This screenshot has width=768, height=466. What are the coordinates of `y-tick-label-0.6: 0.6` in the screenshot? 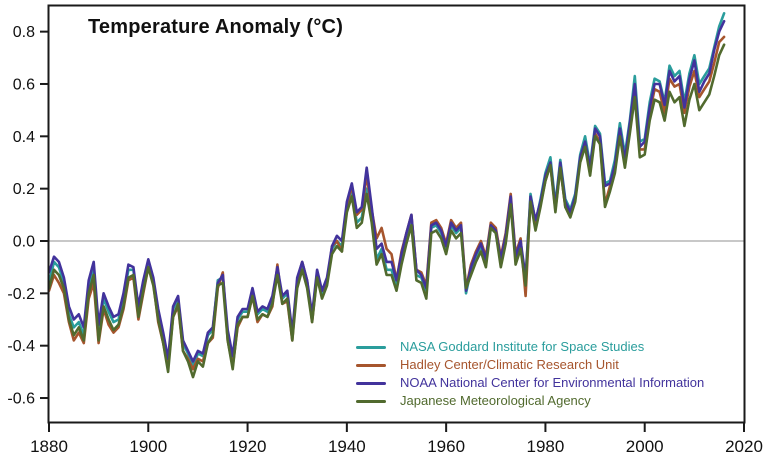 It's located at (24, 84).